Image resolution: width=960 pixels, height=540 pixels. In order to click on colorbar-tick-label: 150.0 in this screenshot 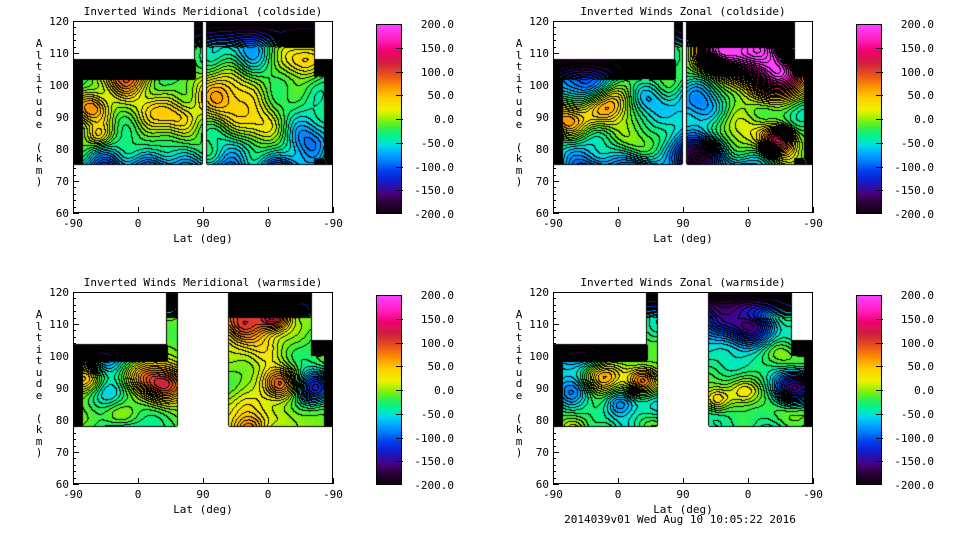, I will do `click(437, 319)`.